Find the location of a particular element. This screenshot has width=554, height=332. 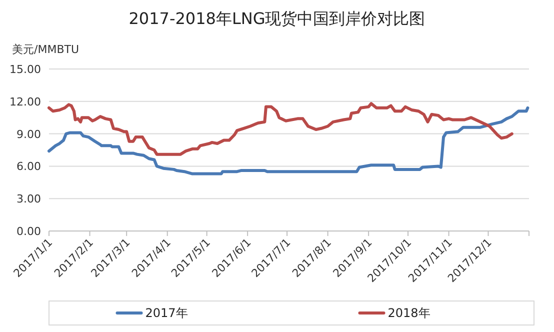

y-tick-label: 3.00 is located at coordinates (28, 199).